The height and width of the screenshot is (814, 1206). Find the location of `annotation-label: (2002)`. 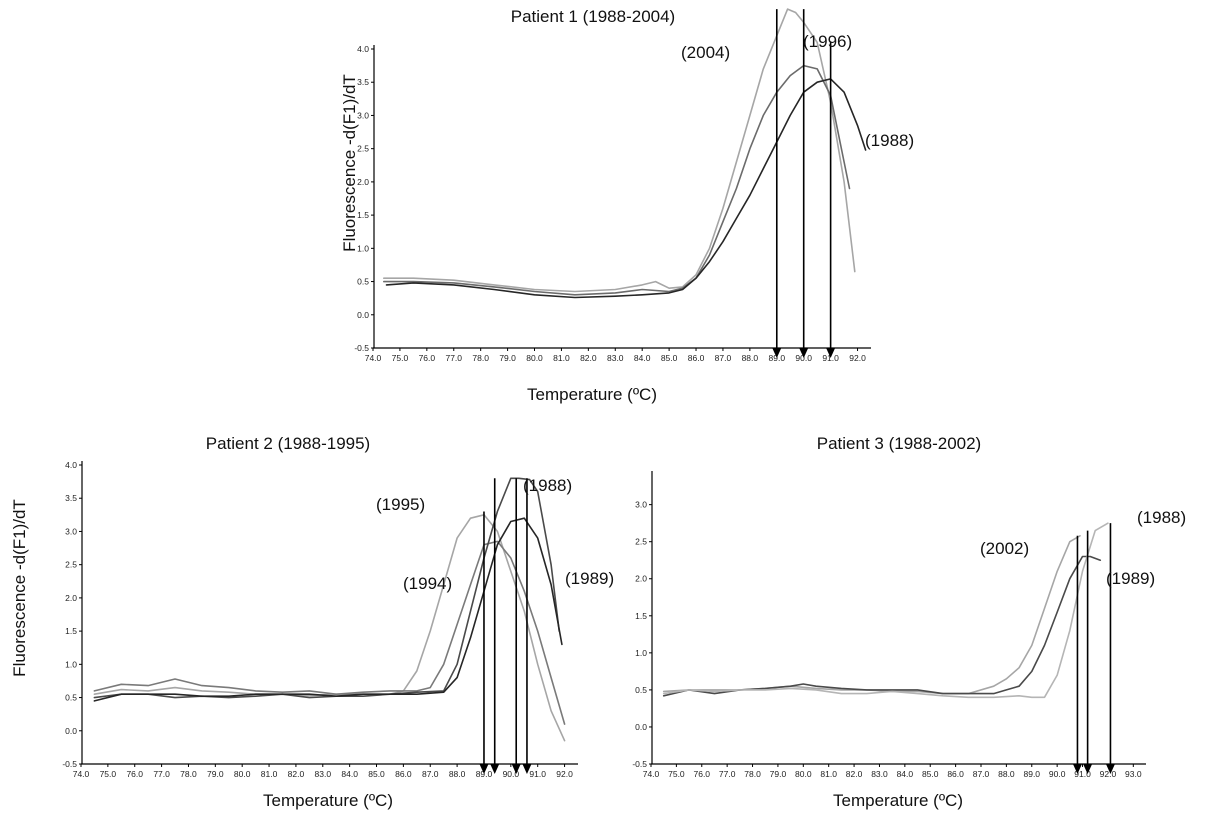

annotation-label: (2002) is located at coordinates (1004, 548).